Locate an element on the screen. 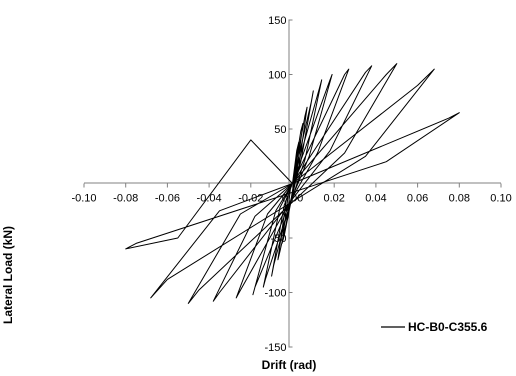 The height and width of the screenshot is (376, 516). y-tick-label: -100 is located at coordinates (275, 294).